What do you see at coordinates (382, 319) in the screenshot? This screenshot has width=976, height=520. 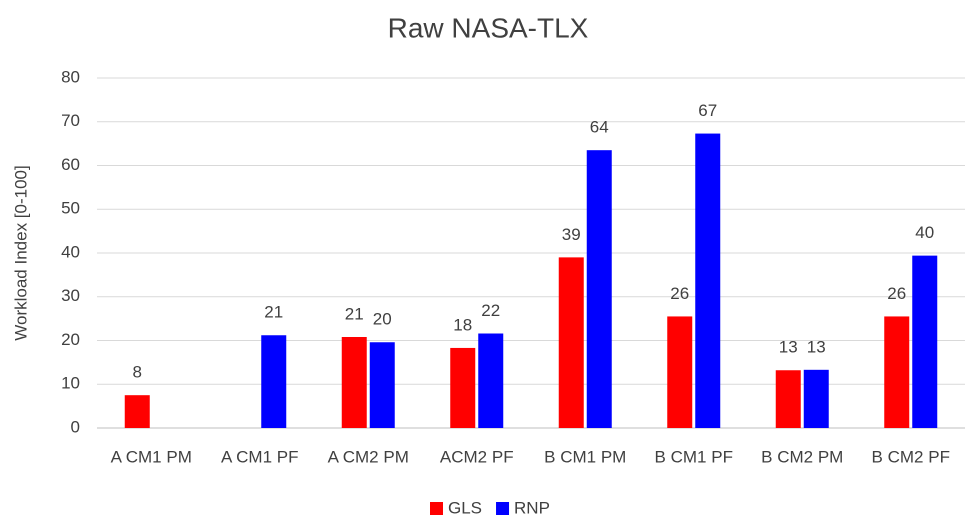 I see `data-label: 20` at bounding box center [382, 319].